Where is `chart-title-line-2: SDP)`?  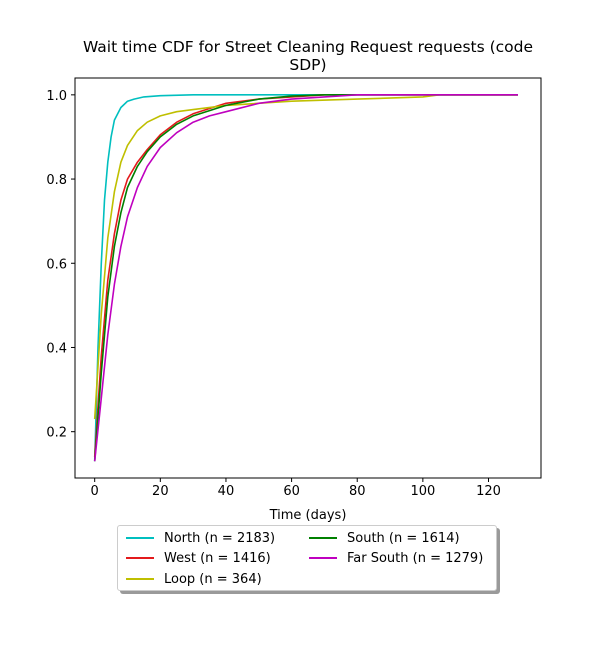 chart-title-line-2: SDP) is located at coordinates (307, 65).